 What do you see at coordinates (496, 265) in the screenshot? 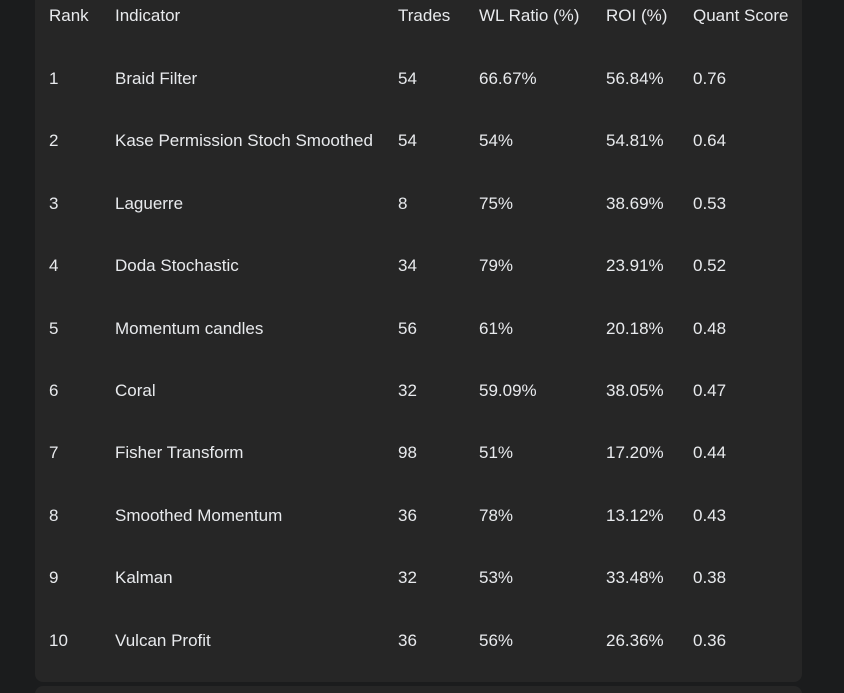
I see `cell-wl-ratio: 79%` at bounding box center [496, 265].